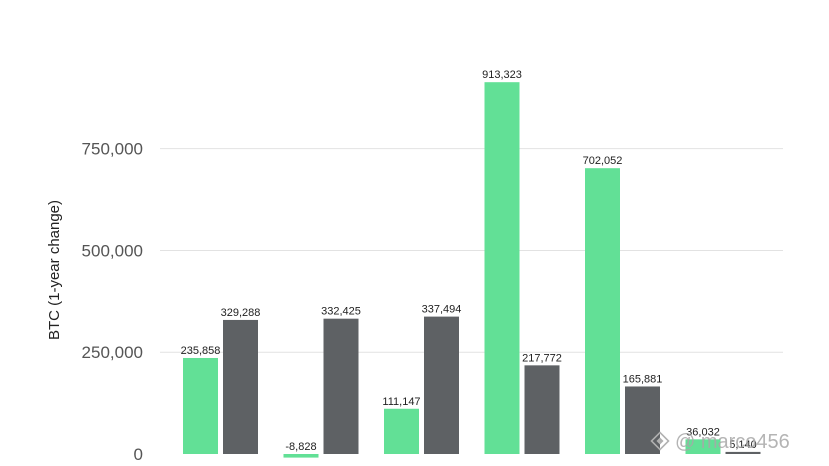 This screenshot has height=466, width=829. What do you see at coordinates (341, 312) in the screenshot?
I see `data-label: 332,425` at bounding box center [341, 312].